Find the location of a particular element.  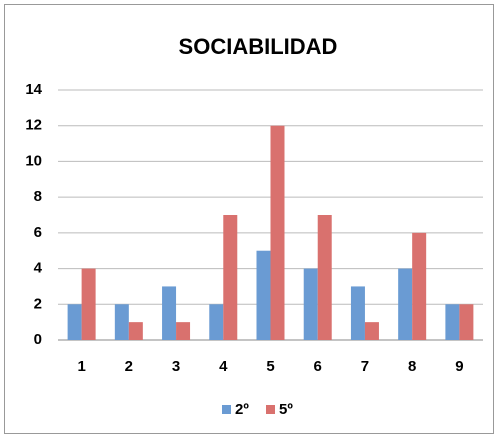

x-tick-label: 2 is located at coordinates (129, 366).